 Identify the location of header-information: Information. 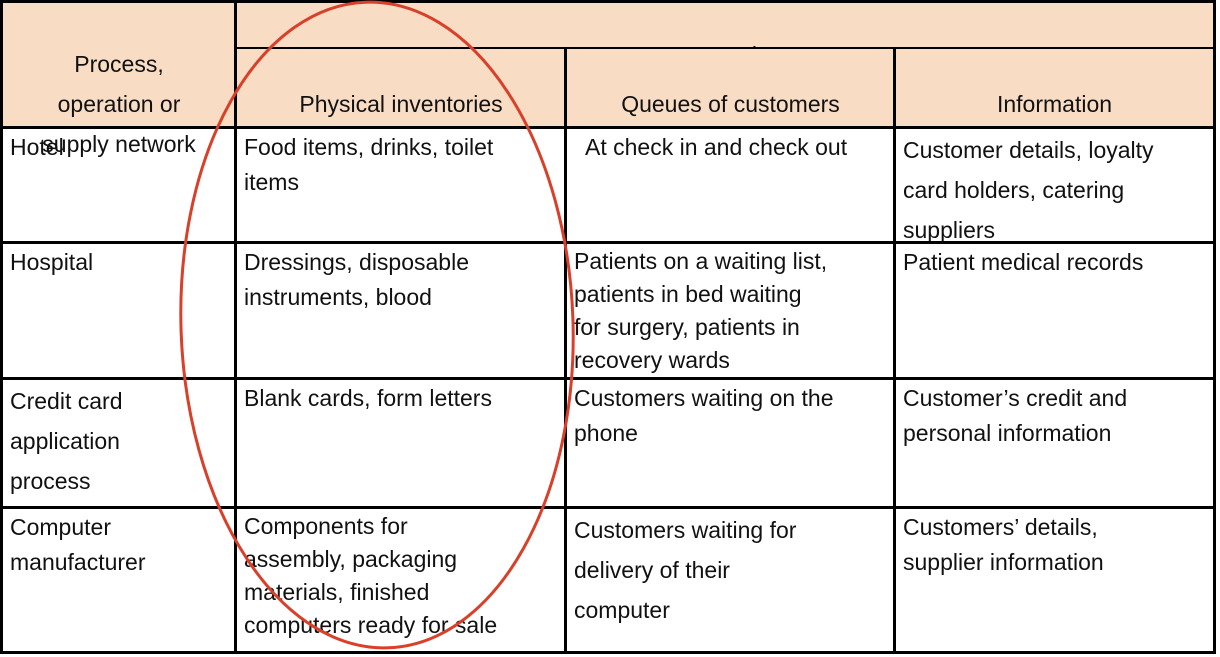
(1054, 87).